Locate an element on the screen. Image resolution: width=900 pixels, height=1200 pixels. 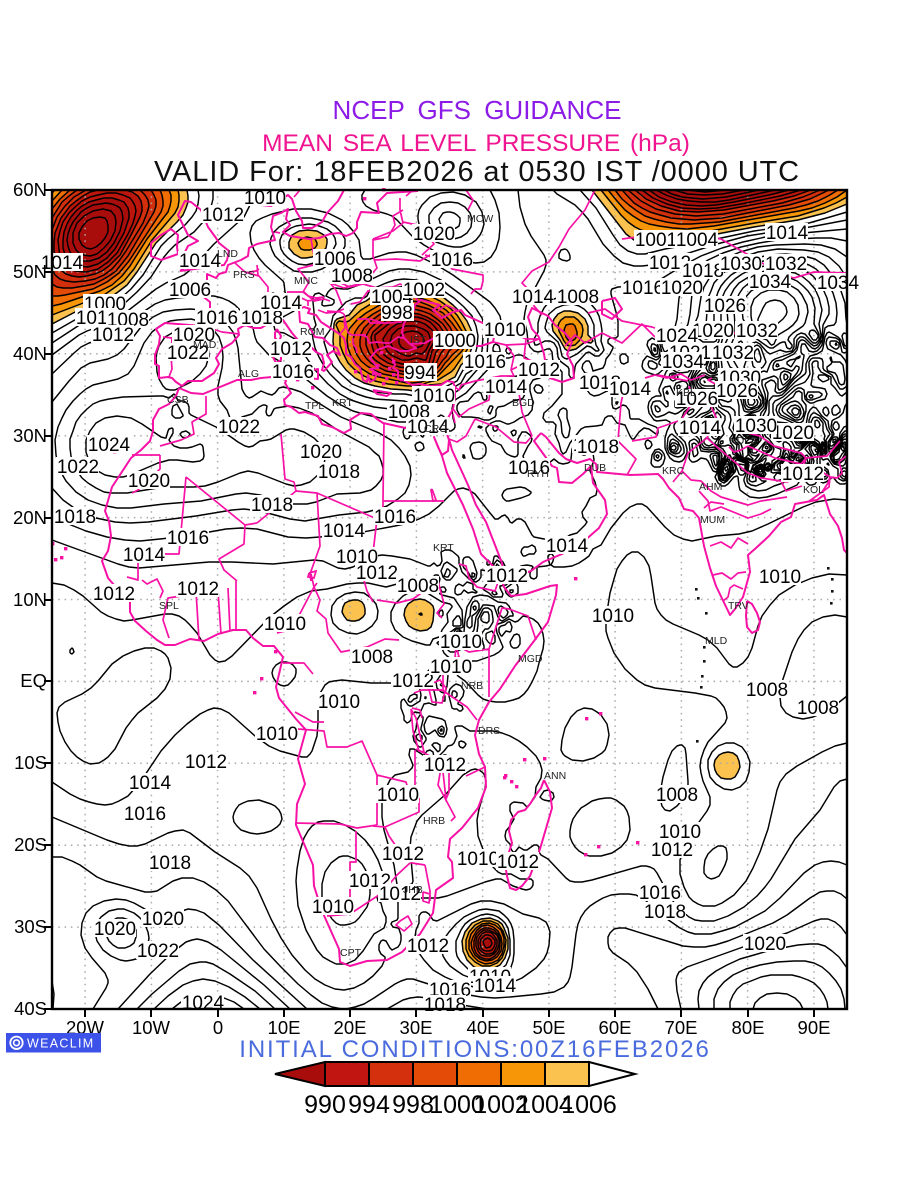
svg-text: 1004 is located at coordinates (545, 1105).